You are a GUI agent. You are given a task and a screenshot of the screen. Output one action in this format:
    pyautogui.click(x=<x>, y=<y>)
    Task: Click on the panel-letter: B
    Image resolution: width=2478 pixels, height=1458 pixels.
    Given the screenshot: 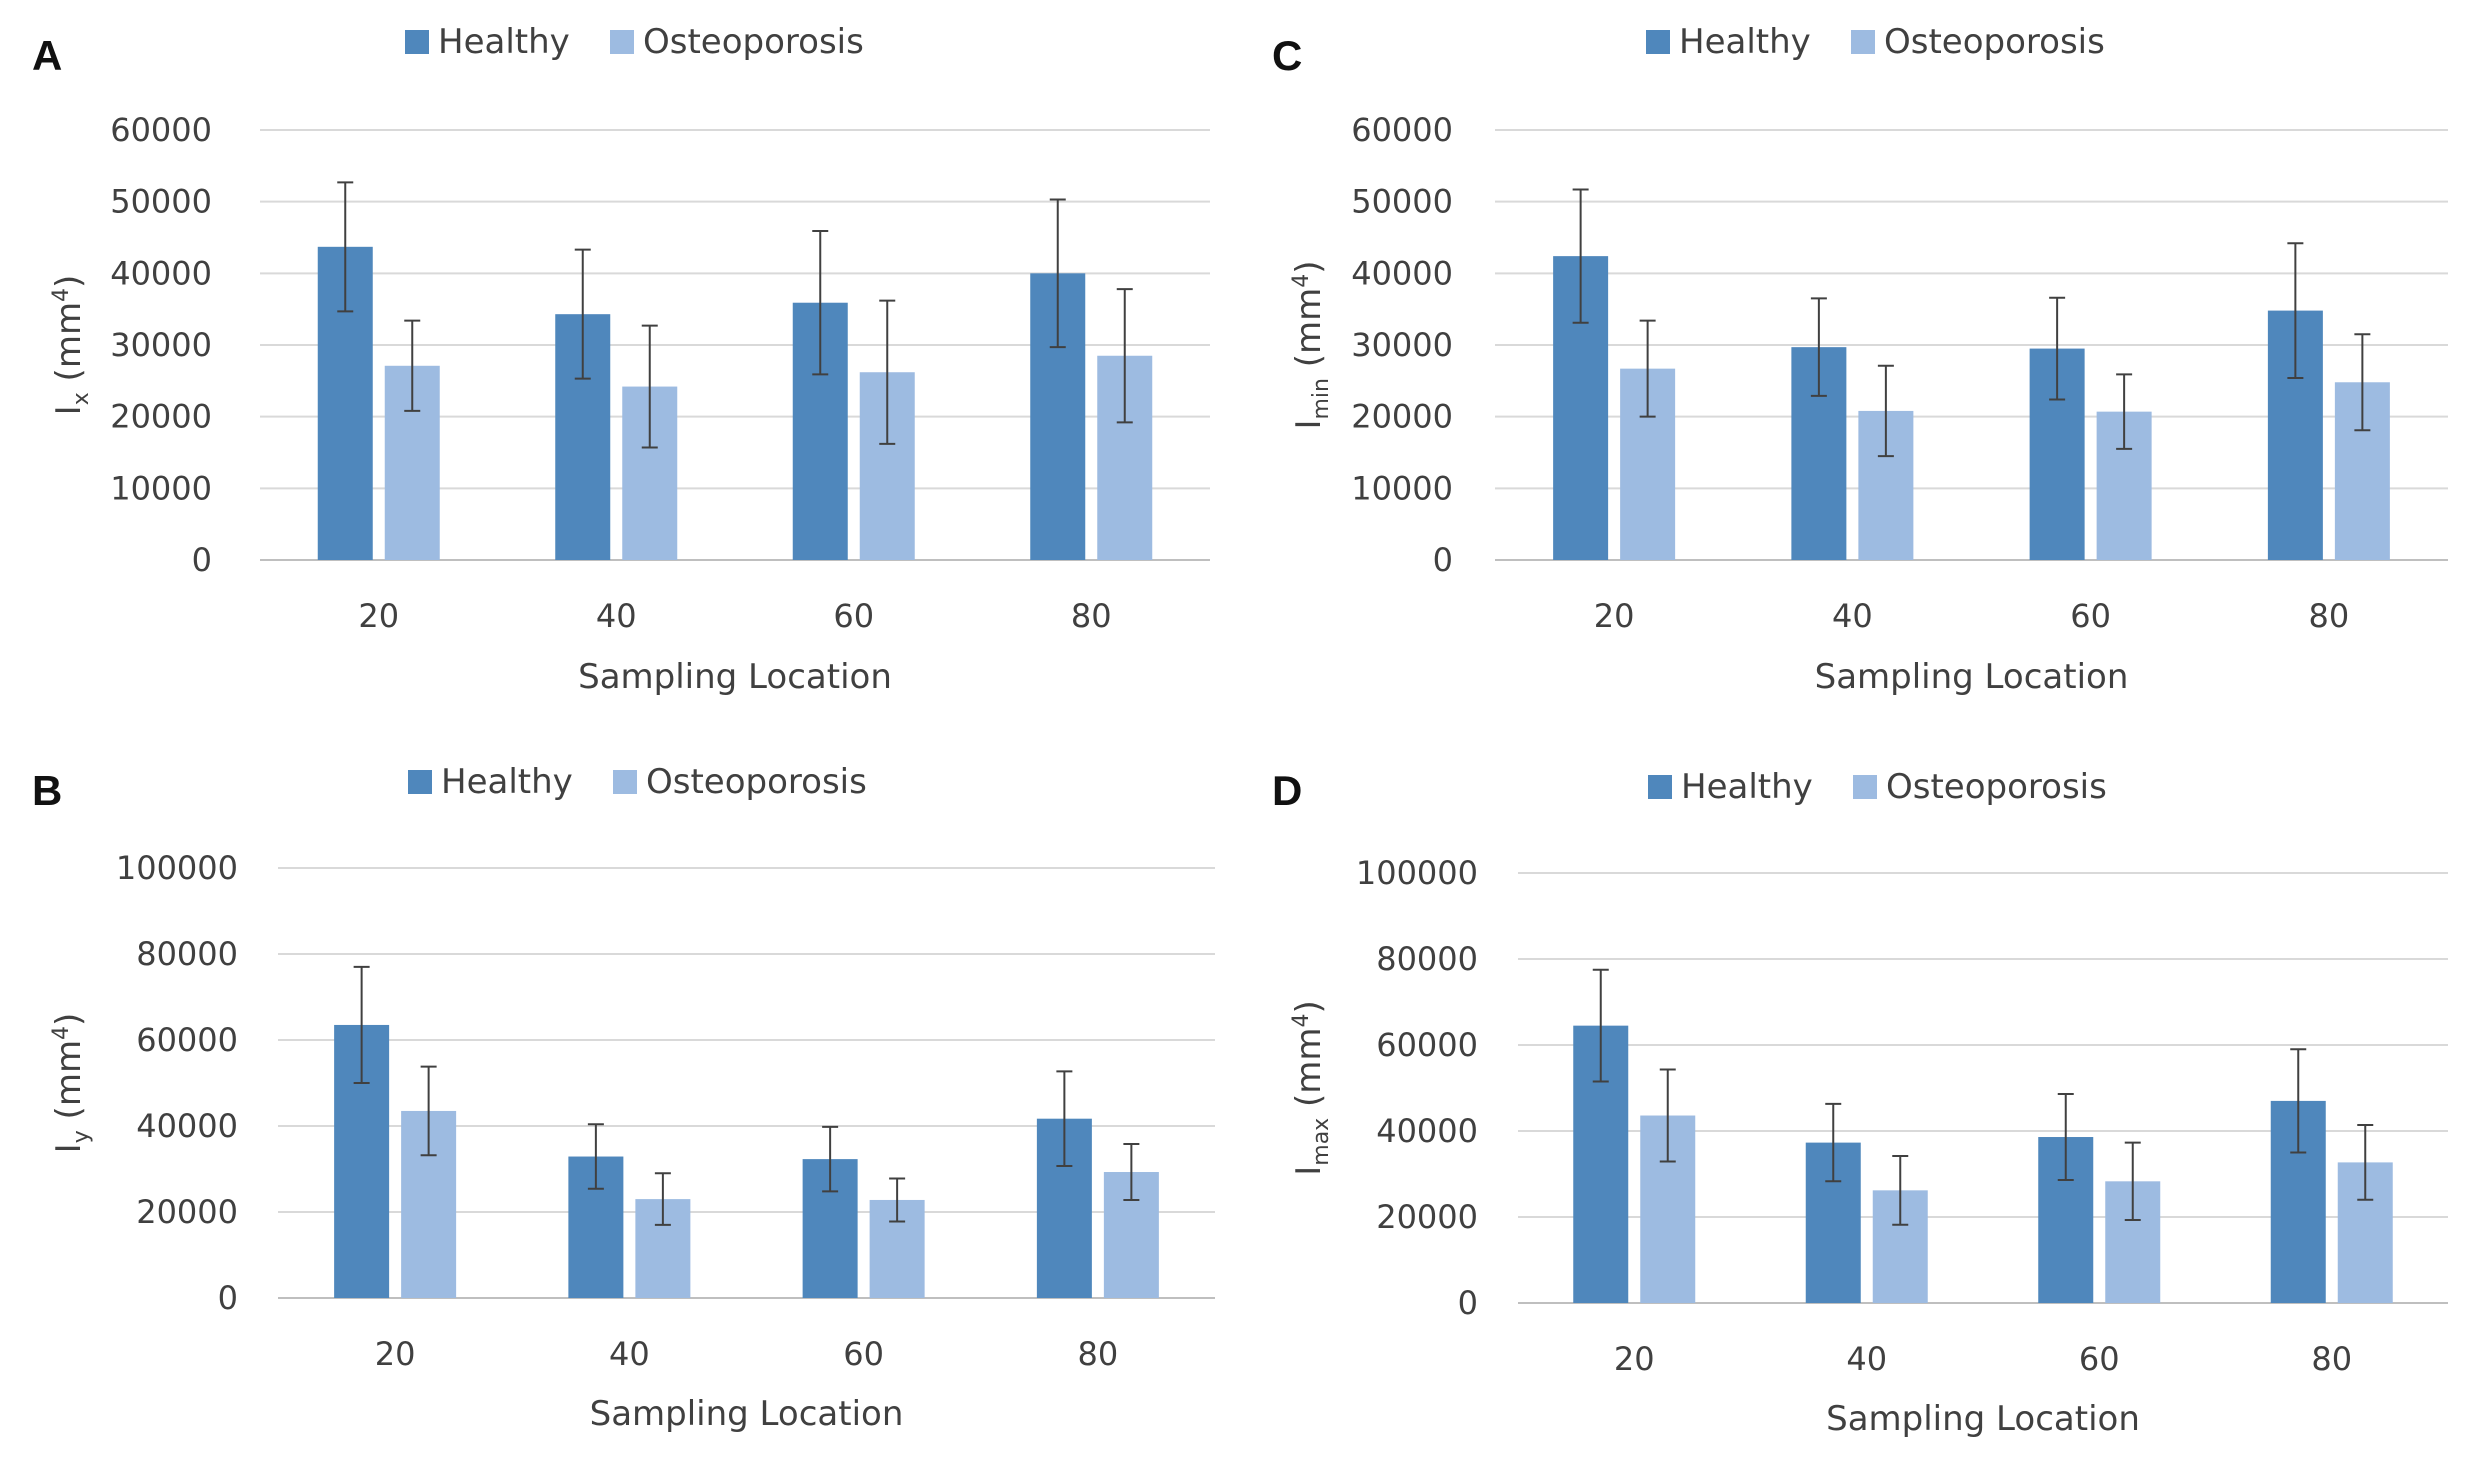 What is the action you would take?
    pyautogui.click(x=47, y=790)
    